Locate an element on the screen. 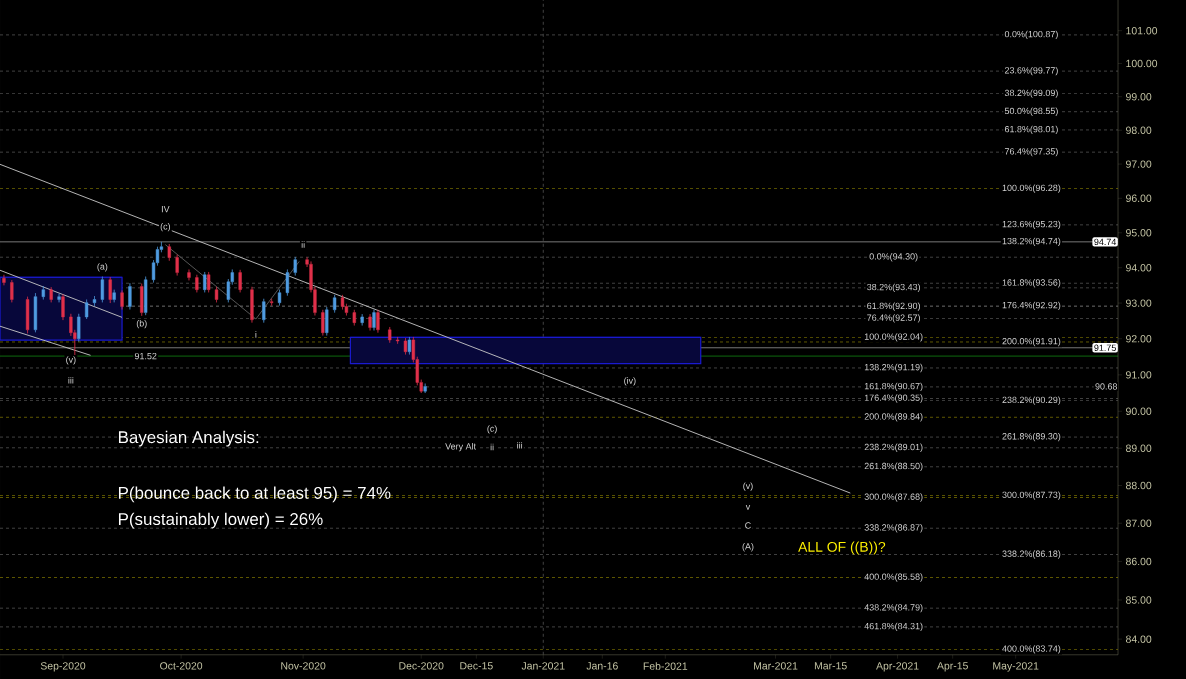 This screenshot has height=679, width=1186. annotation: 176.4%(90.35) is located at coordinates (893, 398).